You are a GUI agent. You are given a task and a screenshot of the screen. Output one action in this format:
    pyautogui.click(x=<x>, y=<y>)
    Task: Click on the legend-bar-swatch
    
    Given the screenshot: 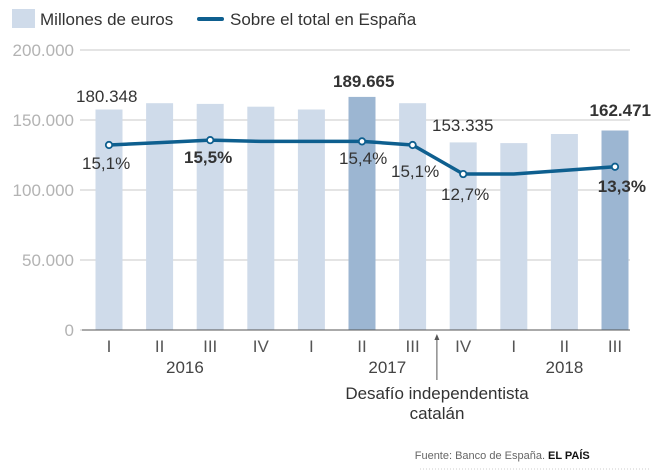 What is the action you would take?
    pyautogui.click(x=23, y=18)
    